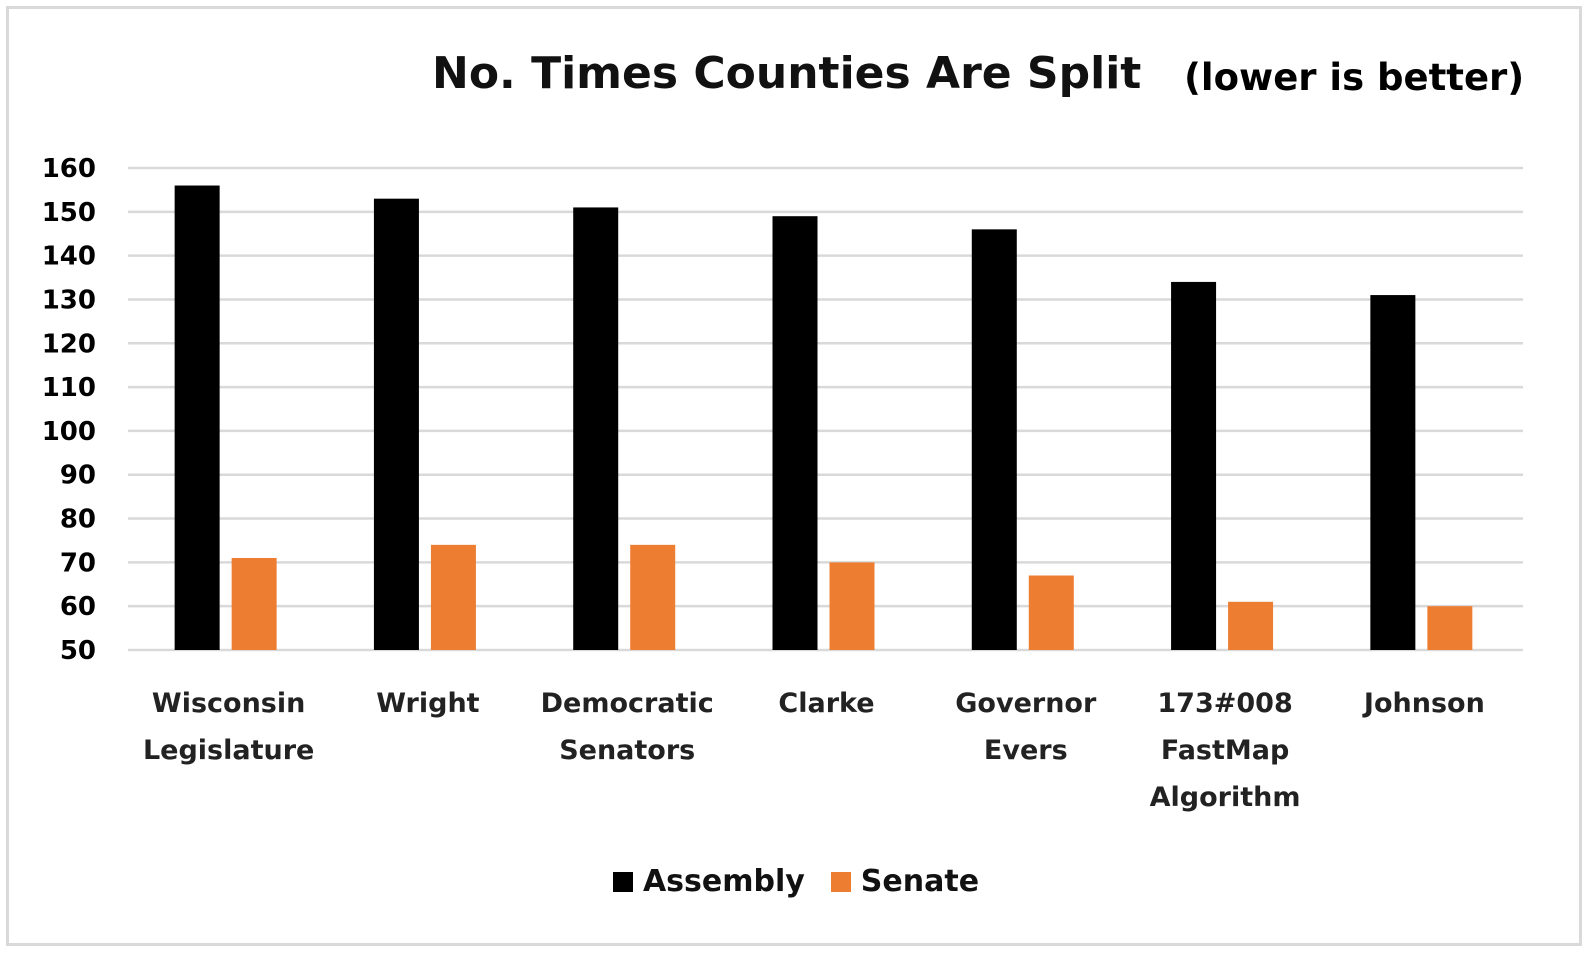 The width and height of the screenshot is (1592, 956). Describe the element at coordinates (69, 300) in the screenshot. I see `y-tick-label: 130` at that location.